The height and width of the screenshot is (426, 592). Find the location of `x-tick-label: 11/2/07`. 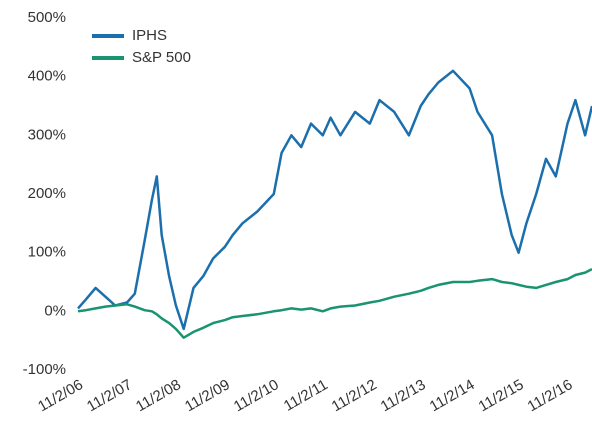

x-tick-label: 11/2/07 is located at coordinates (109, 395).